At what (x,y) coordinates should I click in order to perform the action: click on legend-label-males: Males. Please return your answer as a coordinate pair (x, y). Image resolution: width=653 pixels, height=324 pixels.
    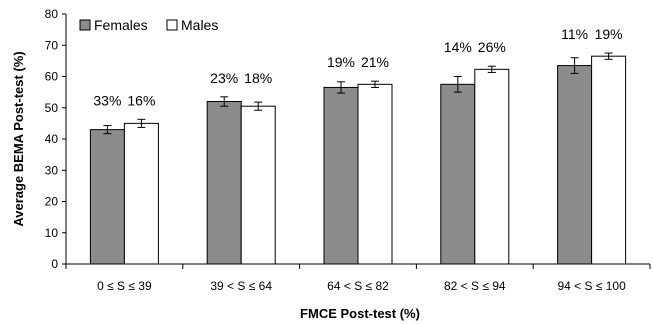
    Looking at the image, I should click on (199, 25).